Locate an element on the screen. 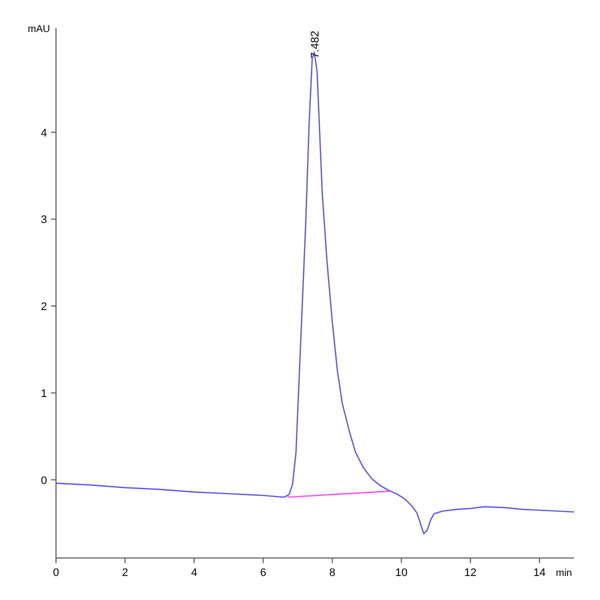 The image size is (600, 600). x-tick-label: 0 is located at coordinates (56, 573).